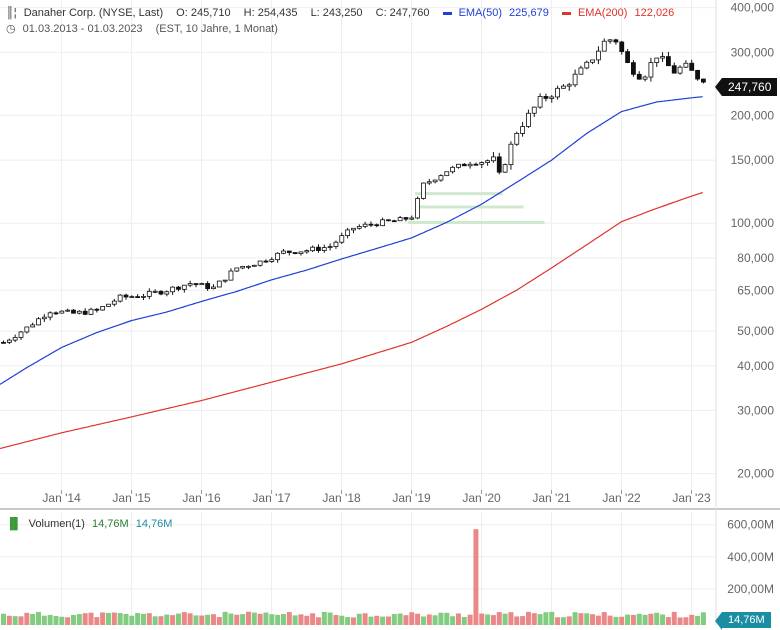  What do you see at coordinates (480, 13) in the screenshot?
I see `ema50-label: EMA(50)` at bounding box center [480, 13].